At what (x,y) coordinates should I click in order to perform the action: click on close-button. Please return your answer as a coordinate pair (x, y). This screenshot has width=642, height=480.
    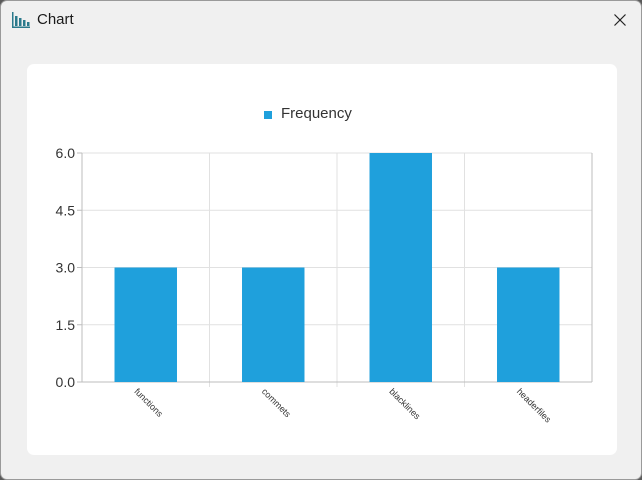
    Looking at the image, I should click on (619, 20).